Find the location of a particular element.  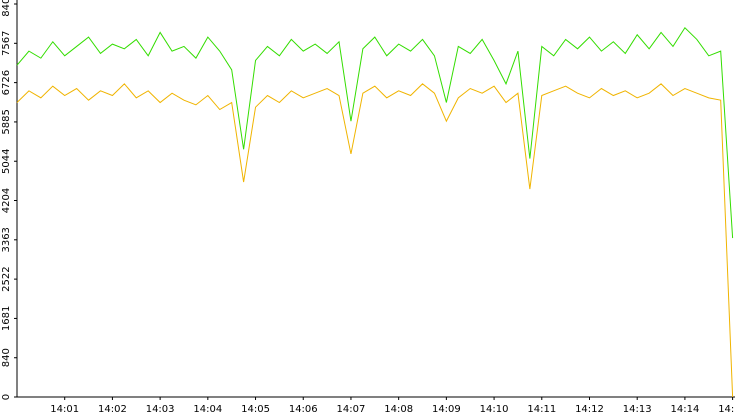

y-tick-label: 7567 is located at coordinates (6, 43).